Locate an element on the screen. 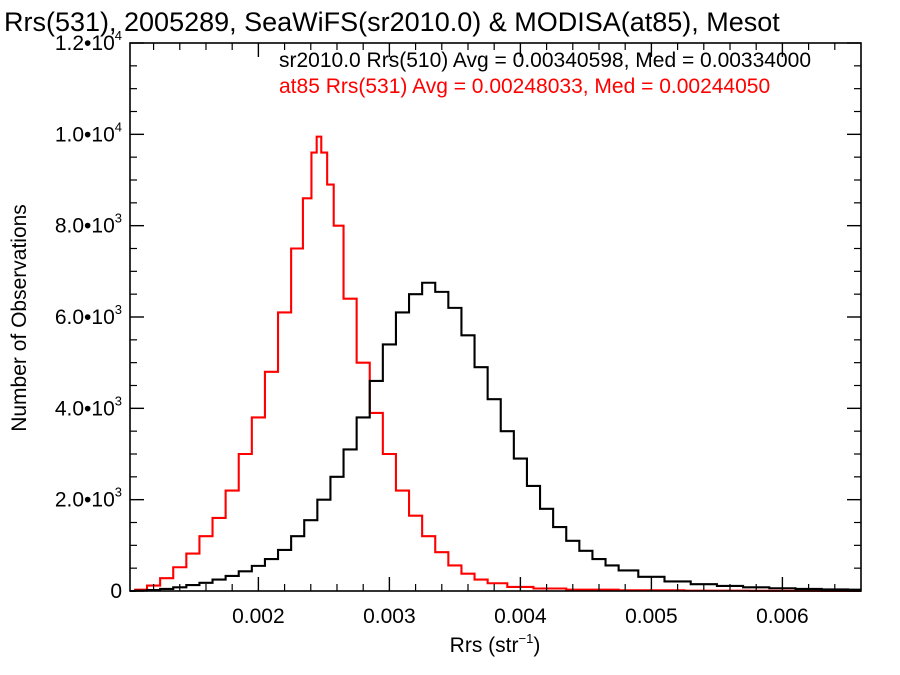 The image size is (900, 675). y-tick-label: 8.0•103 is located at coordinates (88, 224).